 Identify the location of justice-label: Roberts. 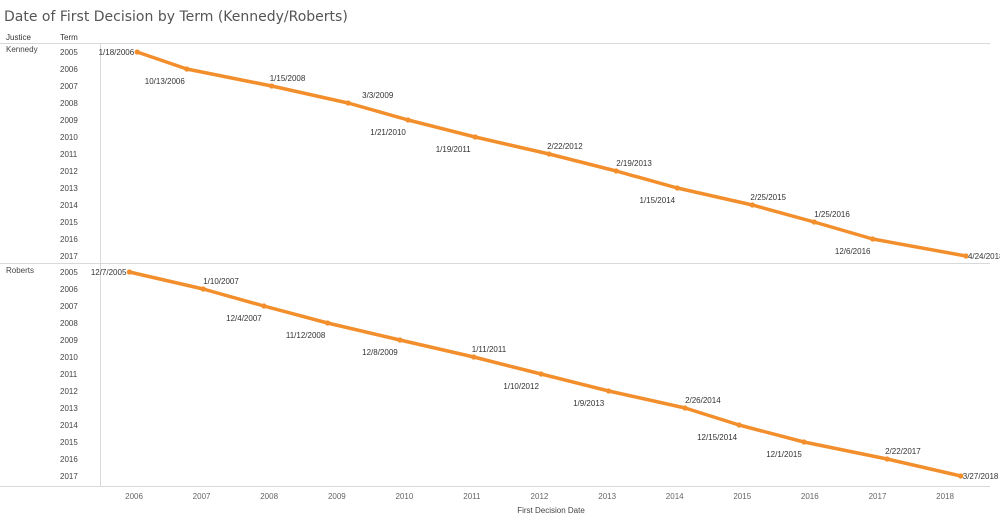
(20, 270).